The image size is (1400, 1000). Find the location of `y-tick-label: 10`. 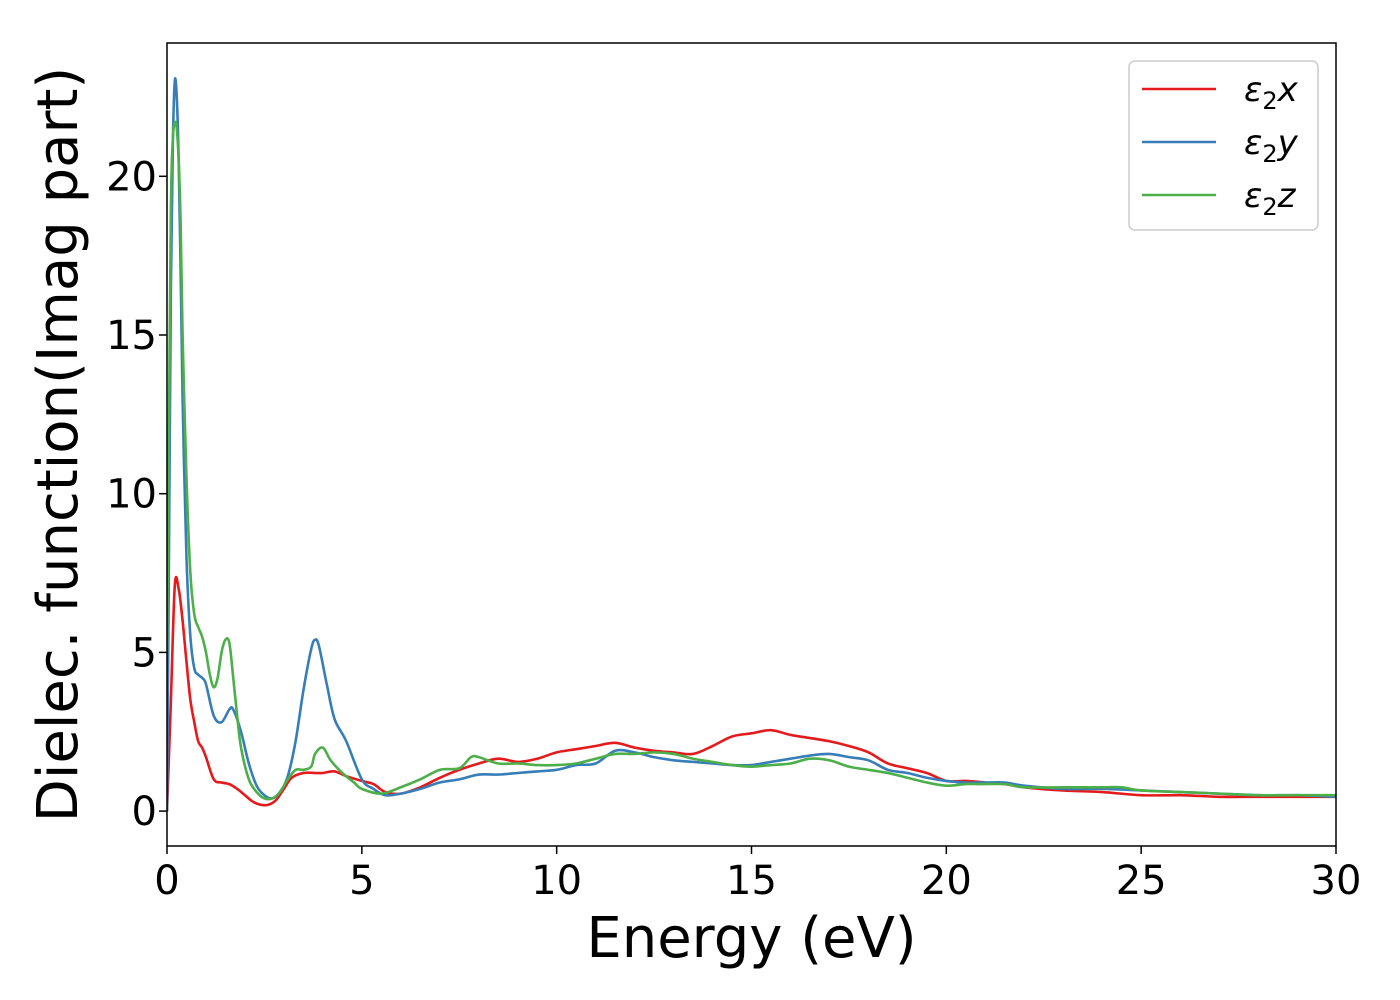

y-tick-label: 10 is located at coordinates (131, 495).